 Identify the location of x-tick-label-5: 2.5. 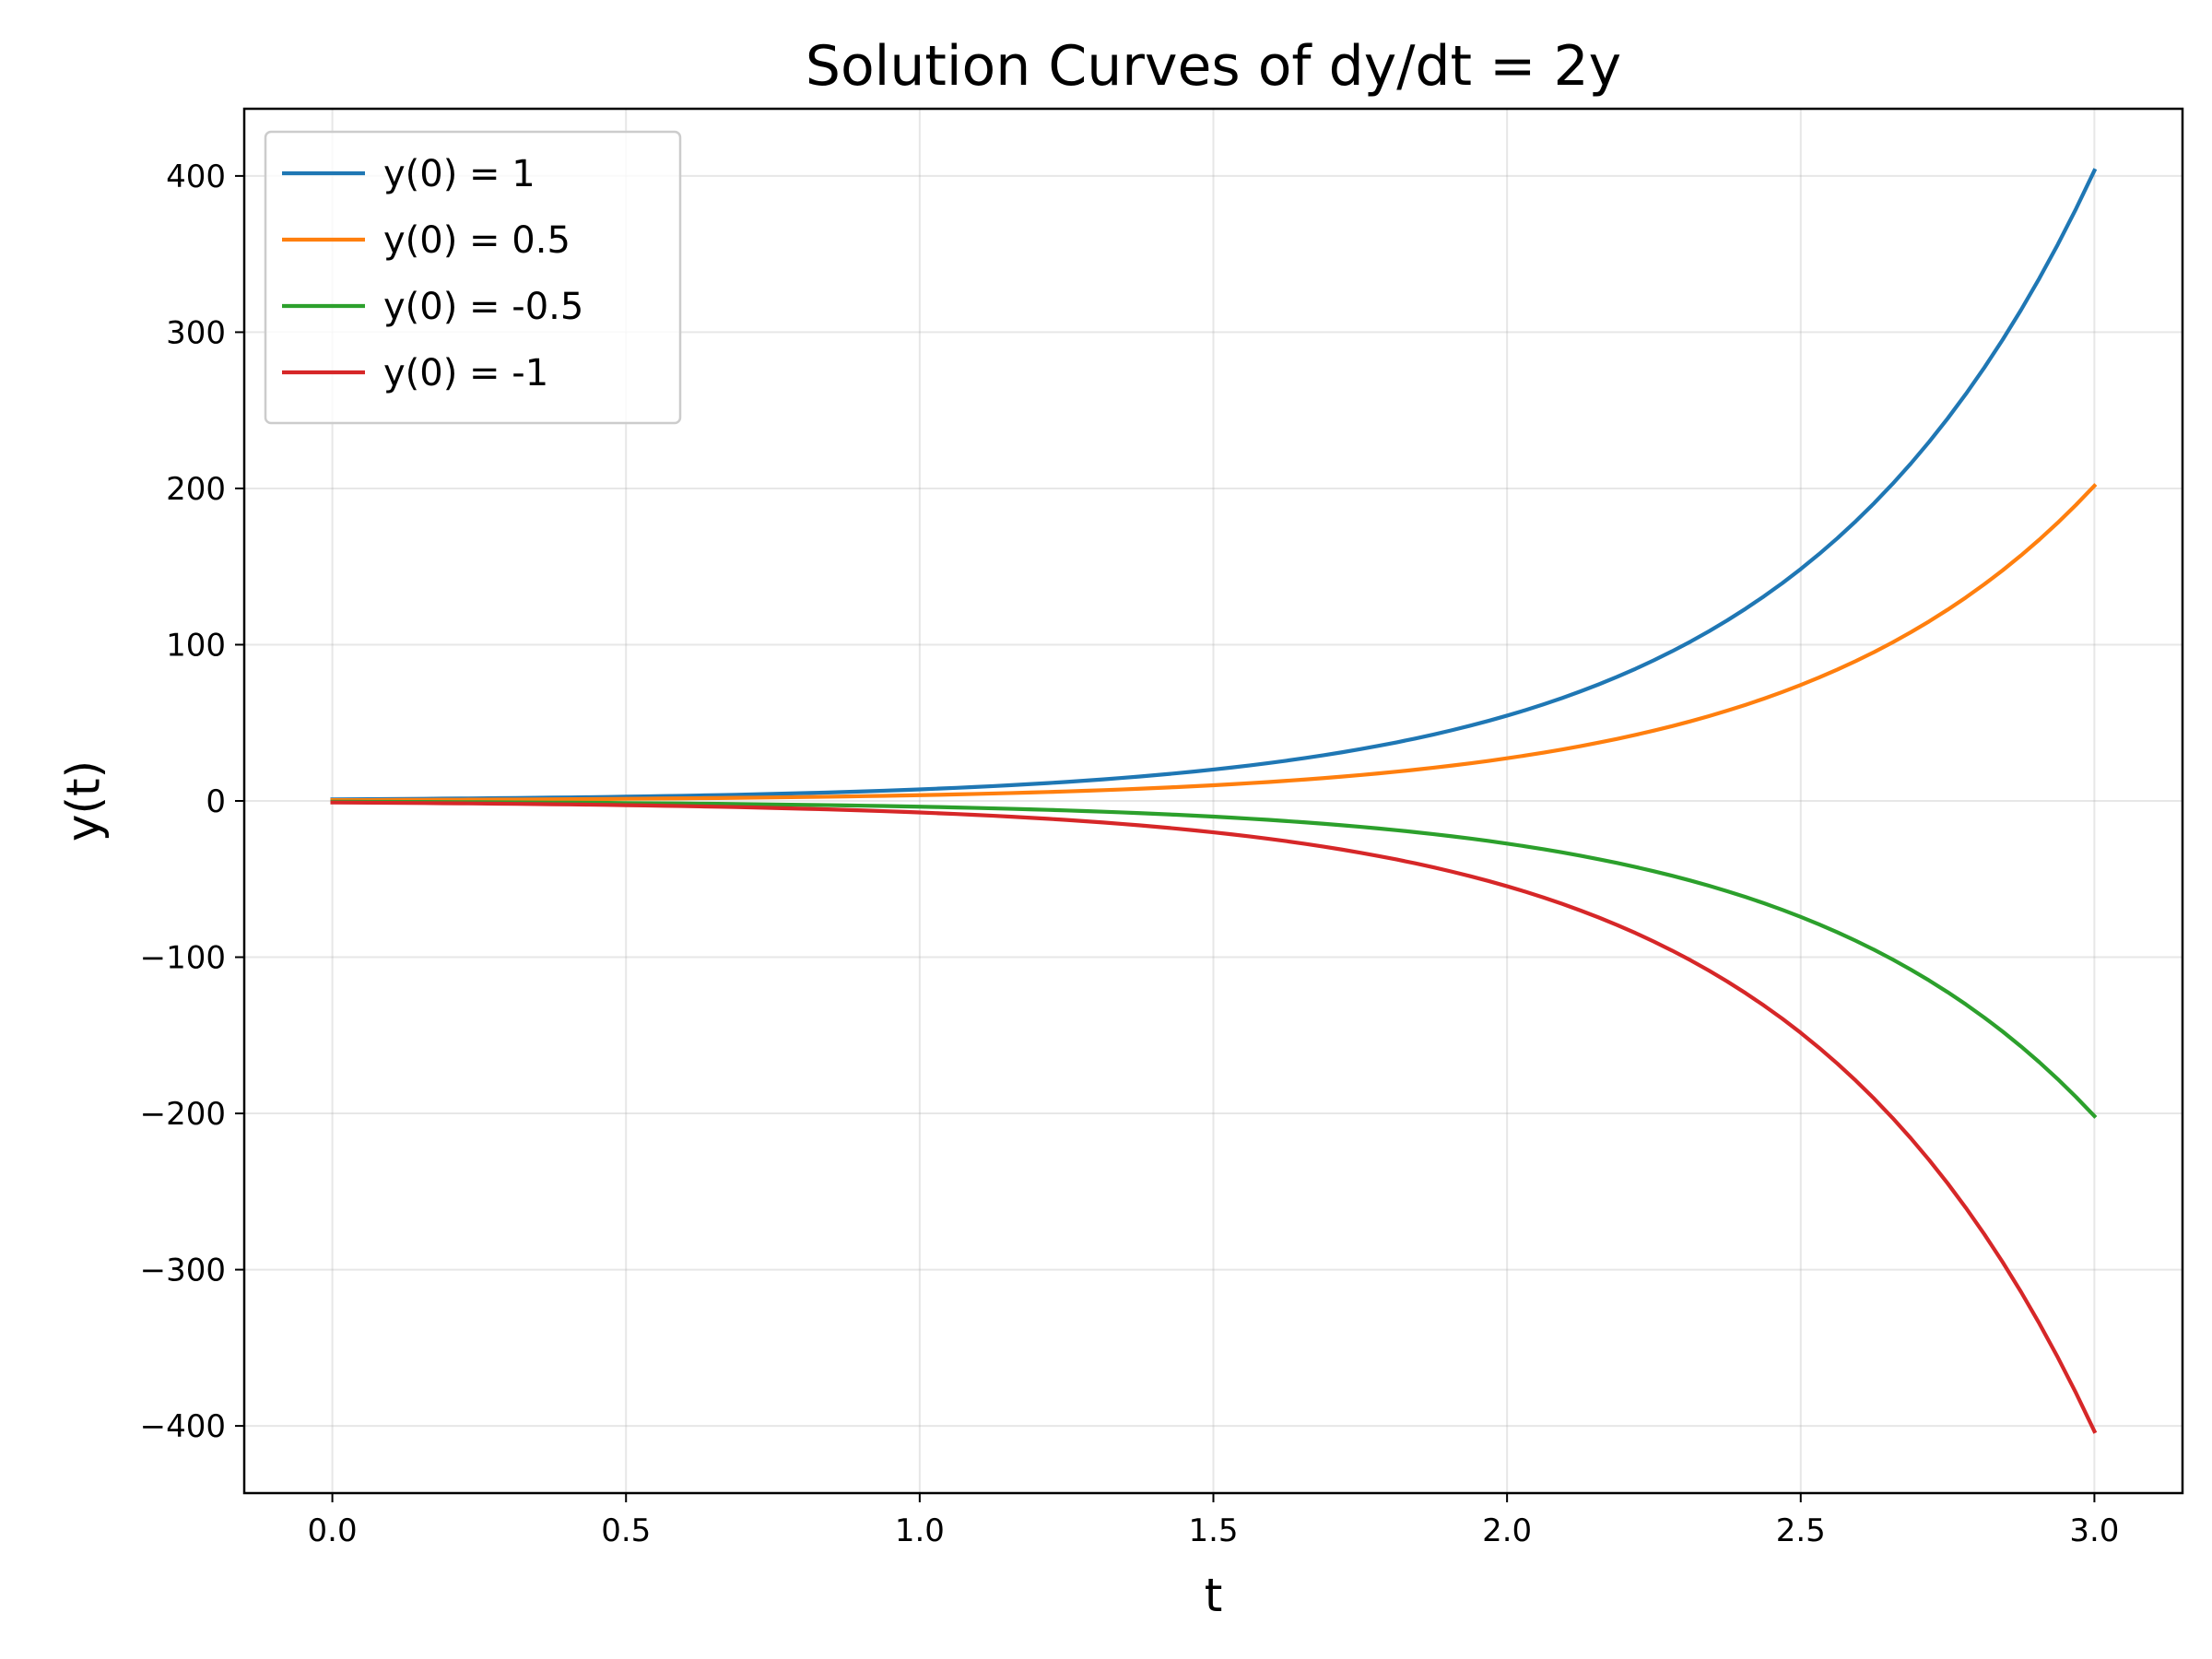
(1801, 1530).